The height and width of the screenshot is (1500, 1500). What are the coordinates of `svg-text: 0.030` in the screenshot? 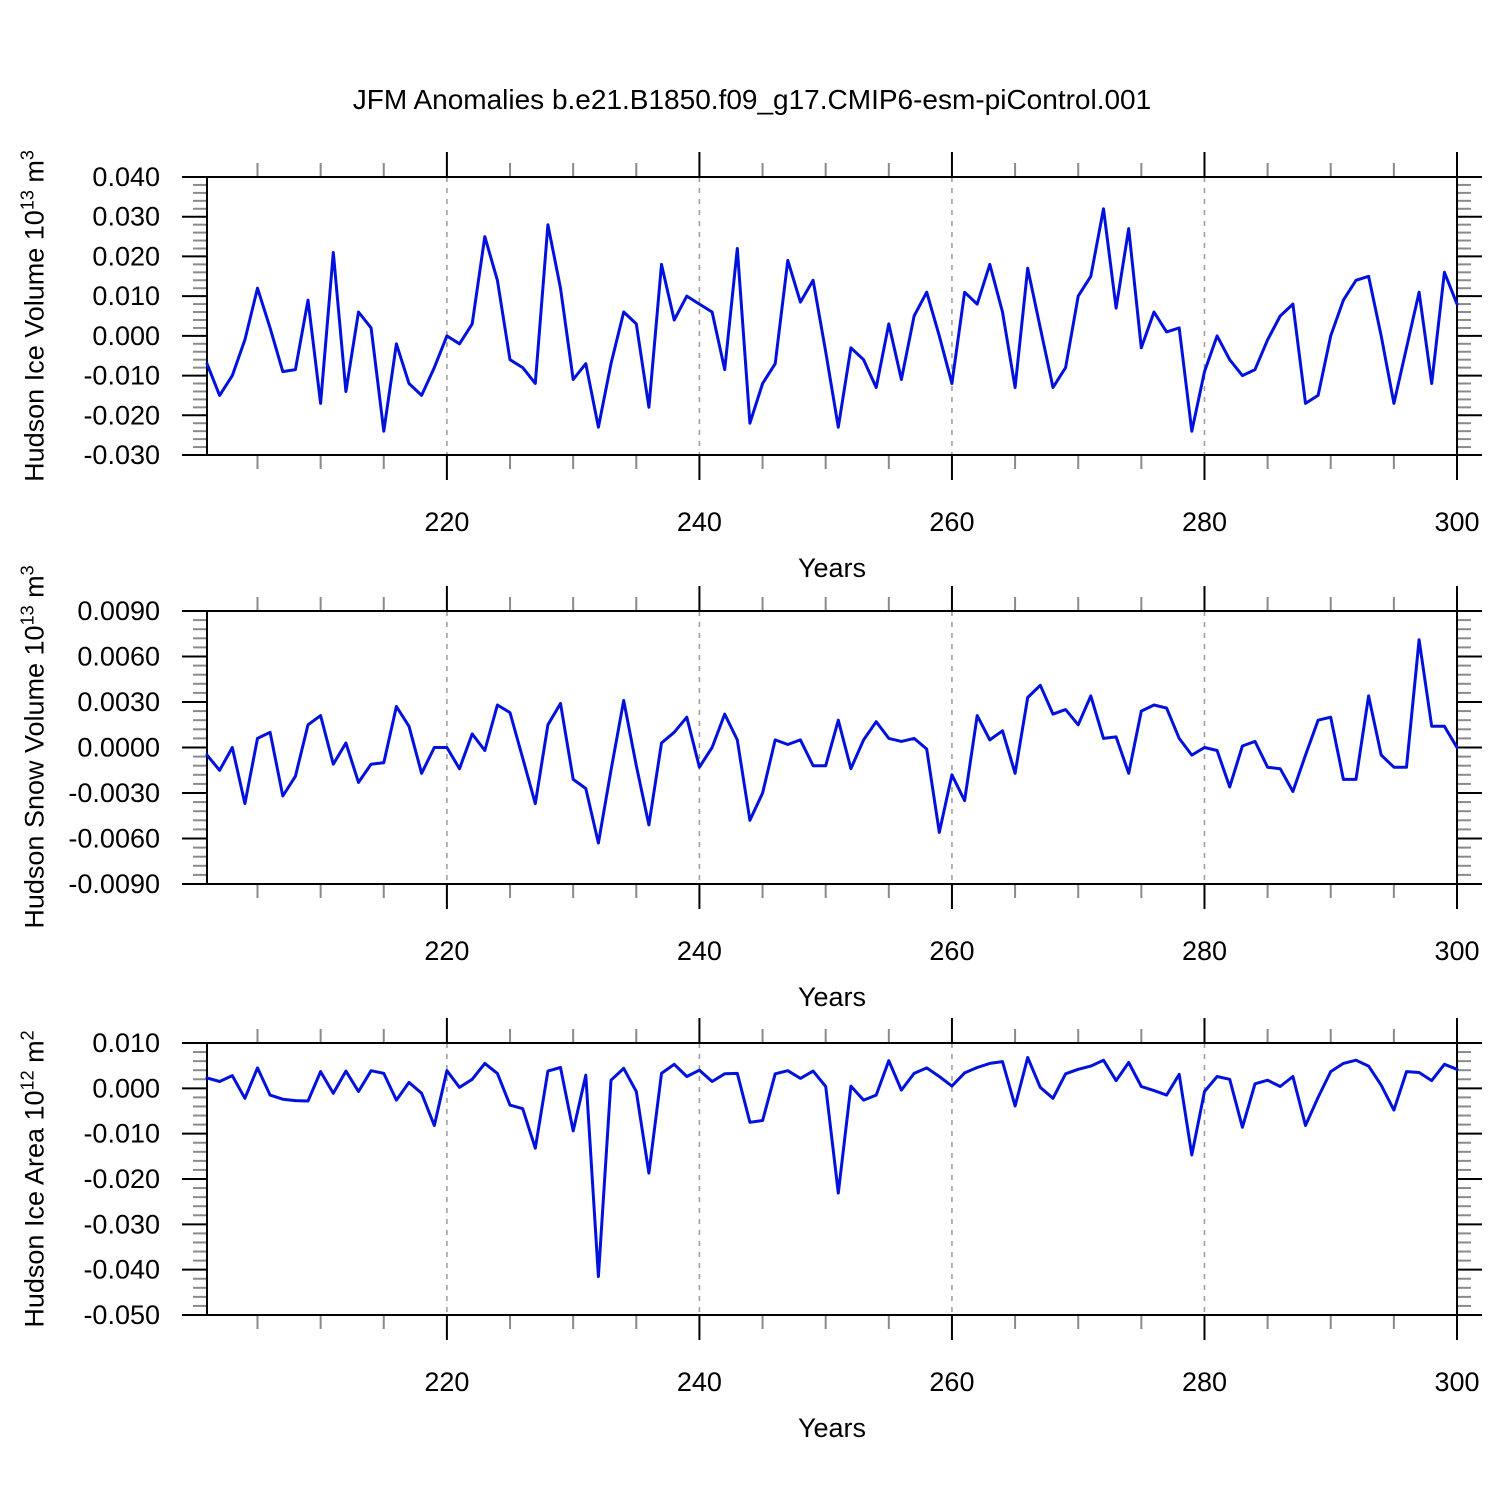 It's located at (126, 217).